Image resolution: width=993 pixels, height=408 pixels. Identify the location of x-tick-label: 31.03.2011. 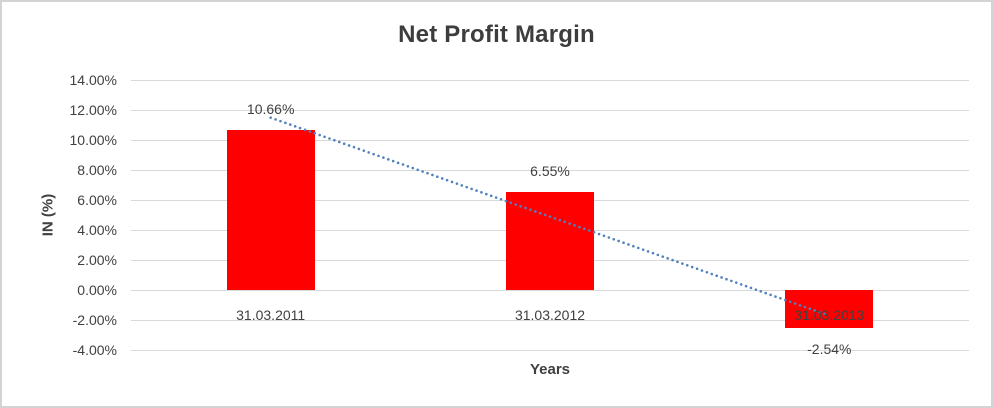
(271, 315).